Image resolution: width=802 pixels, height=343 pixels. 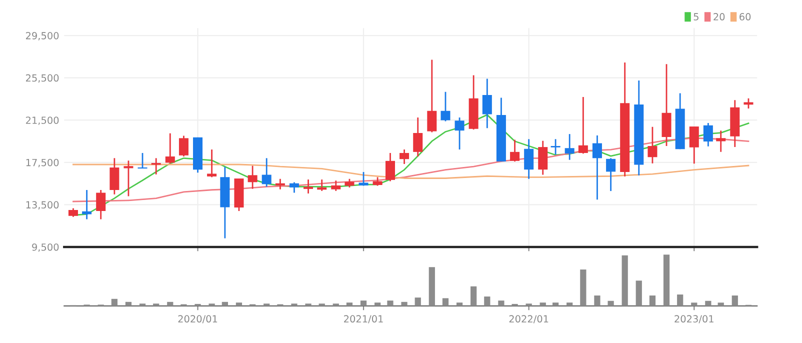 What do you see at coordinates (694, 319) in the screenshot?
I see `x-tick-label: 2023/01` at bounding box center [694, 319].